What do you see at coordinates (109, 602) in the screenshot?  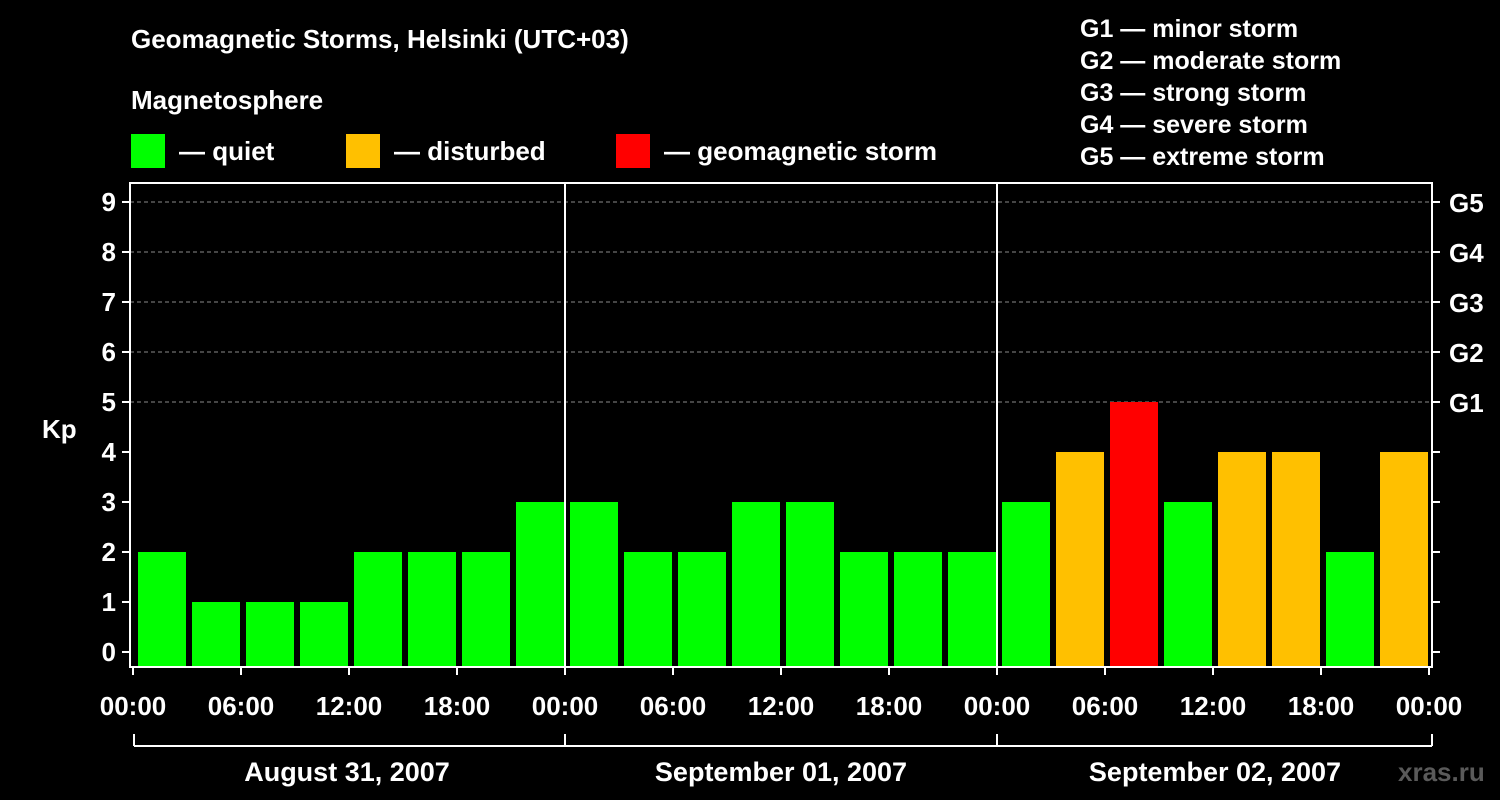 I see `y-tick-label-1: 1` at bounding box center [109, 602].